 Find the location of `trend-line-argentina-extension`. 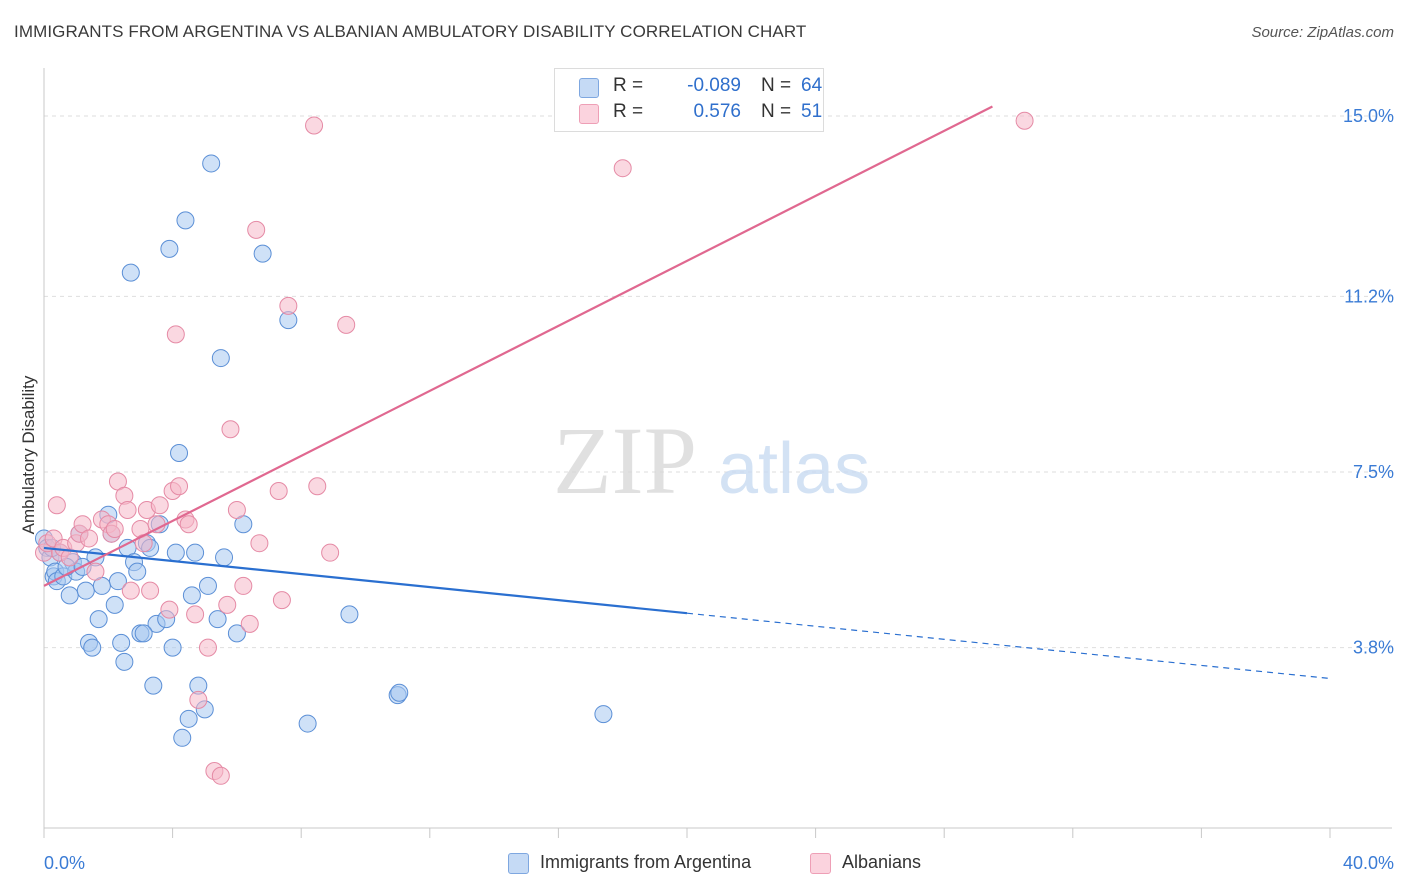

trend-line-argentina-extension is located at coordinates (1008, 646).